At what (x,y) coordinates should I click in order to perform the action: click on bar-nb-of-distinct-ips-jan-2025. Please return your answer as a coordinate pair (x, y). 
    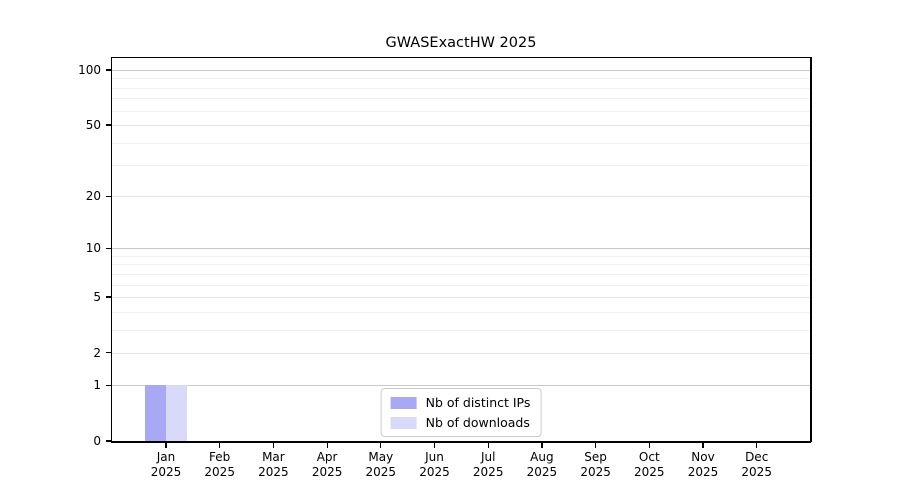
    Looking at the image, I should click on (155, 413).